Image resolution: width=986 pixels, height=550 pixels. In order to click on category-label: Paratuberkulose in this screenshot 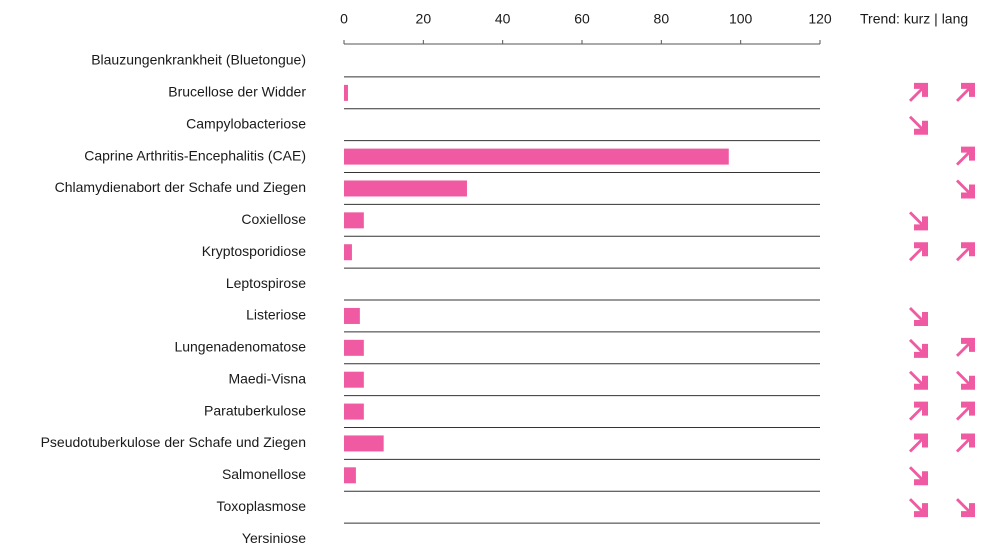, I will do `click(255, 410)`.